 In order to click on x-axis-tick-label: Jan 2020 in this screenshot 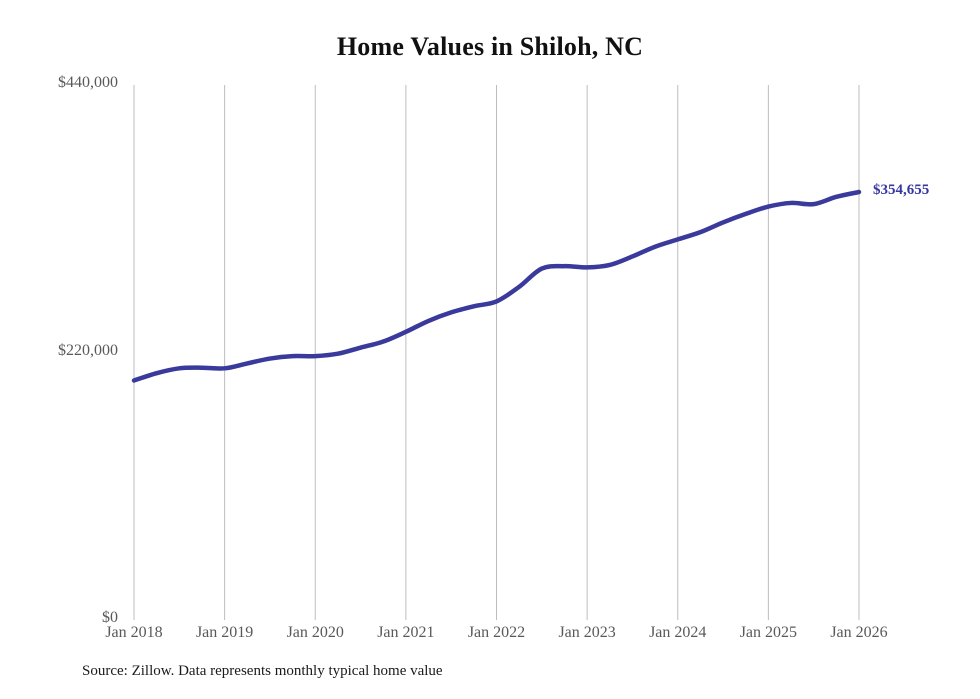, I will do `click(315, 632)`.